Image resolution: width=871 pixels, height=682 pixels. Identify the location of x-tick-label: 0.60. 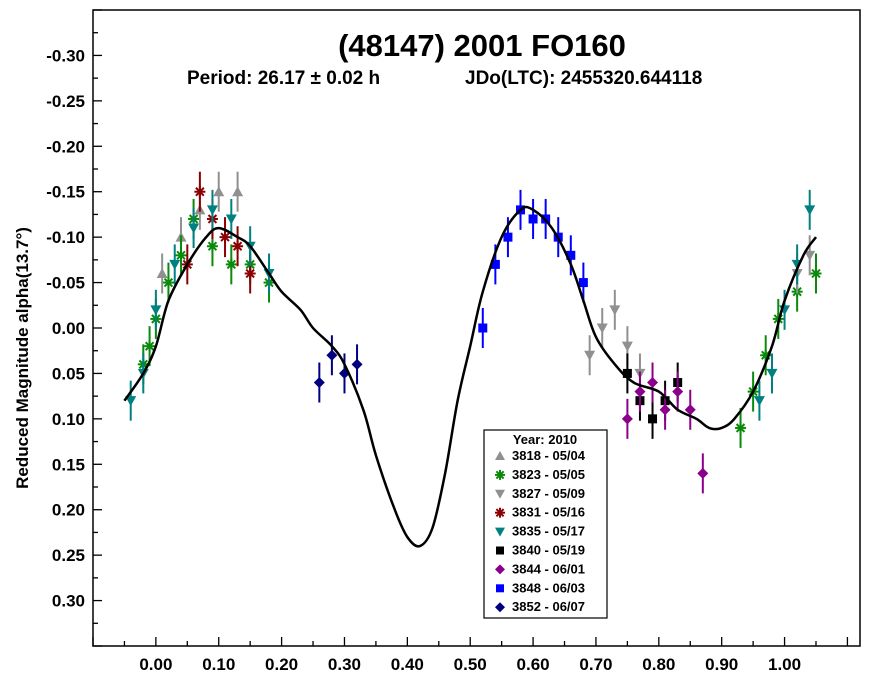
(533, 664).